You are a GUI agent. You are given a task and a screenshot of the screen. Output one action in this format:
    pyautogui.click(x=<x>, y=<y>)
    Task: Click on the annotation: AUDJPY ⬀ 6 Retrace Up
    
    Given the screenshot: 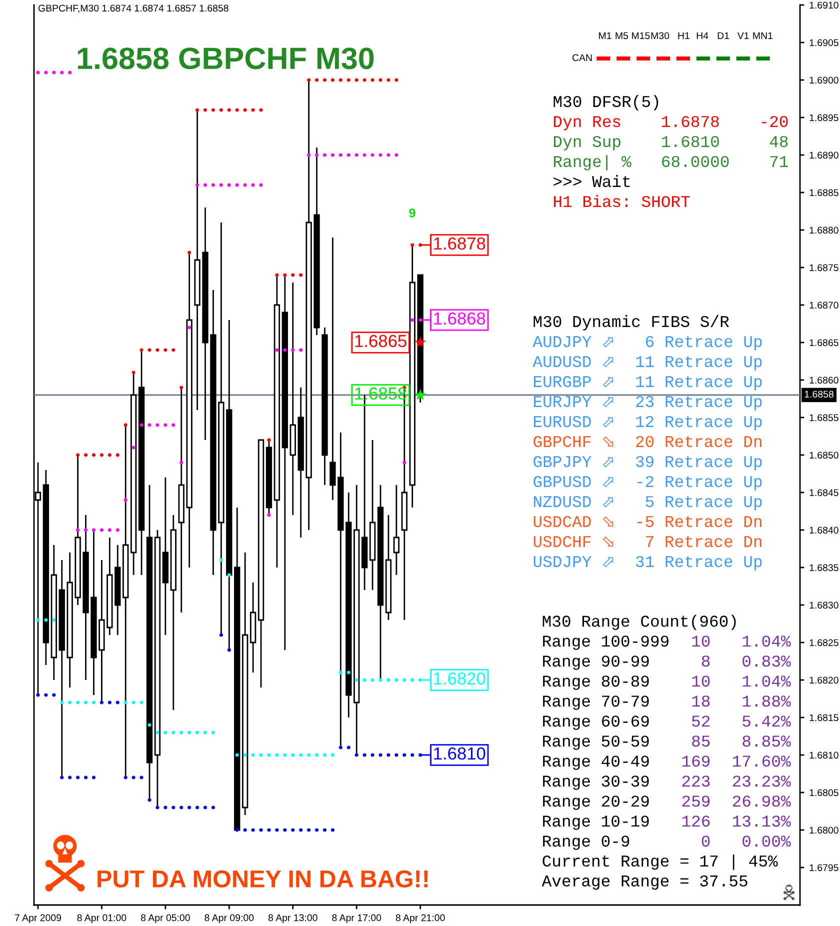 What is the action you would take?
    pyautogui.click(x=647, y=343)
    